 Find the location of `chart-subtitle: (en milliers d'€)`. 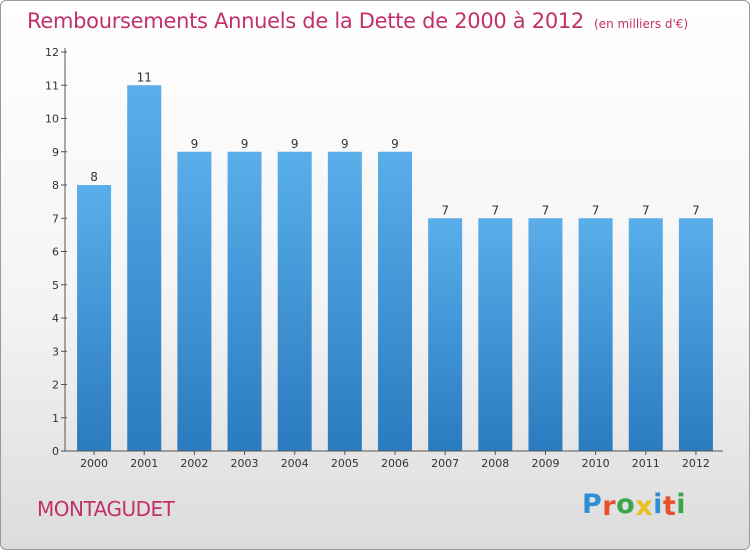

chart-subtitle: (en milliers d'€) is located at coordinates (641, 24).